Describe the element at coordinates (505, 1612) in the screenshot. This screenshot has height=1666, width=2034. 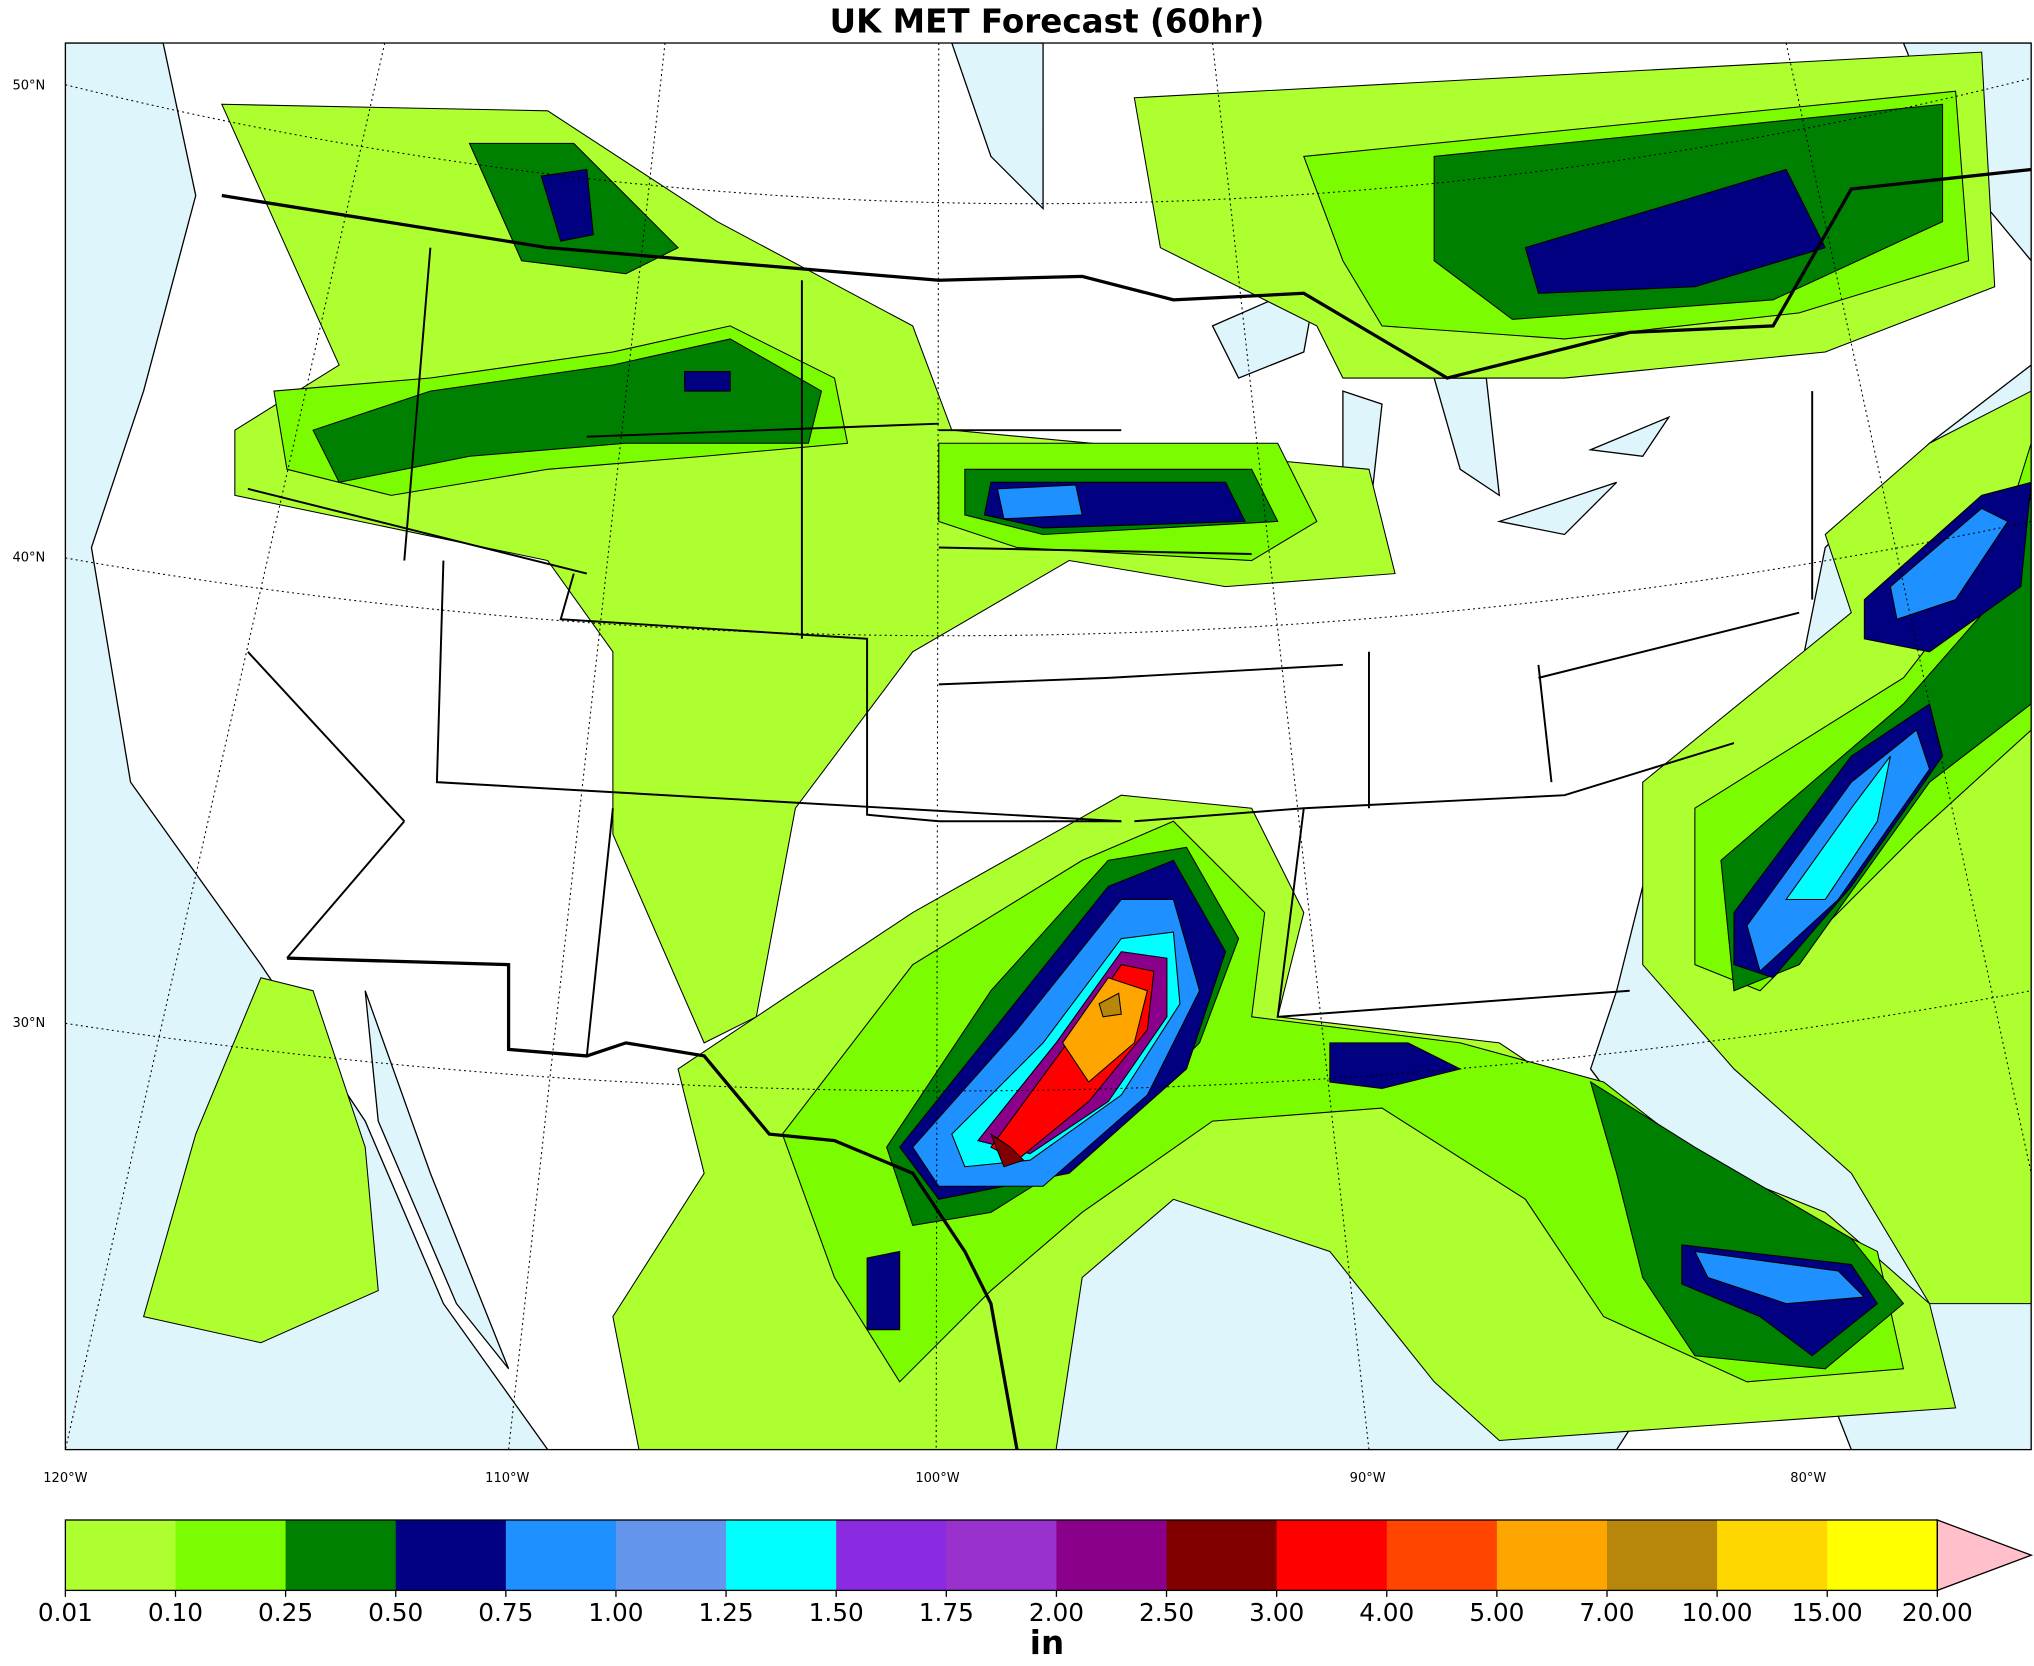
I see `colorbar-tick-label: 0.75` at that location.